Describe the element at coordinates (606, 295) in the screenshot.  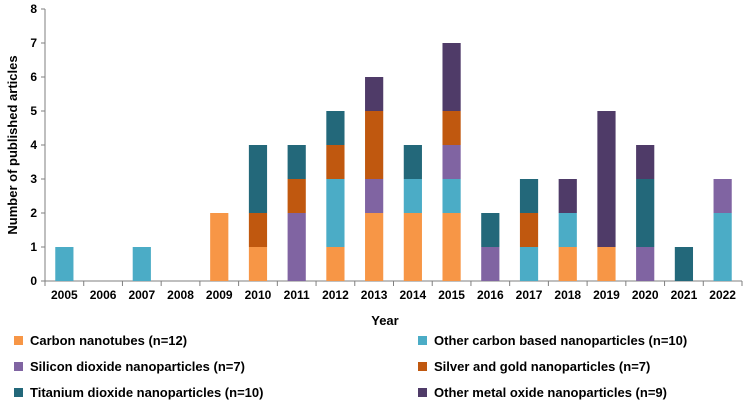
I see `x-tick-label: 2019` at that location.